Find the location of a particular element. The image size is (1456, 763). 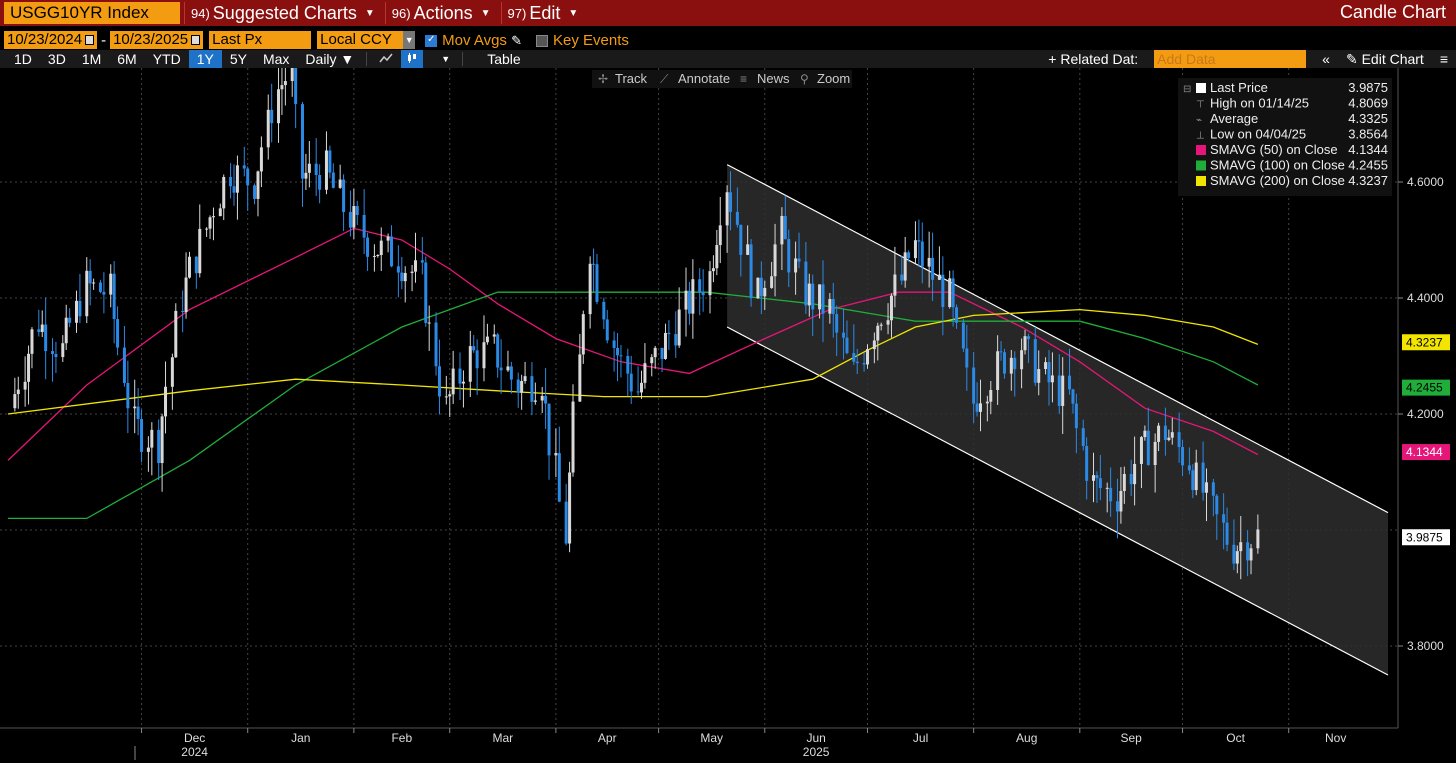

line-chart-icon is located at coordinates (386, 59).